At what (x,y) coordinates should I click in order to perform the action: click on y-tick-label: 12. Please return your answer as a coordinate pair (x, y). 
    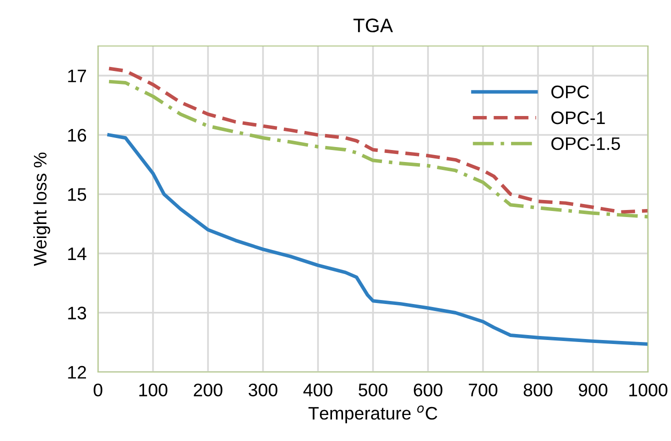
    Looking at the image, I should click on (77, 372).